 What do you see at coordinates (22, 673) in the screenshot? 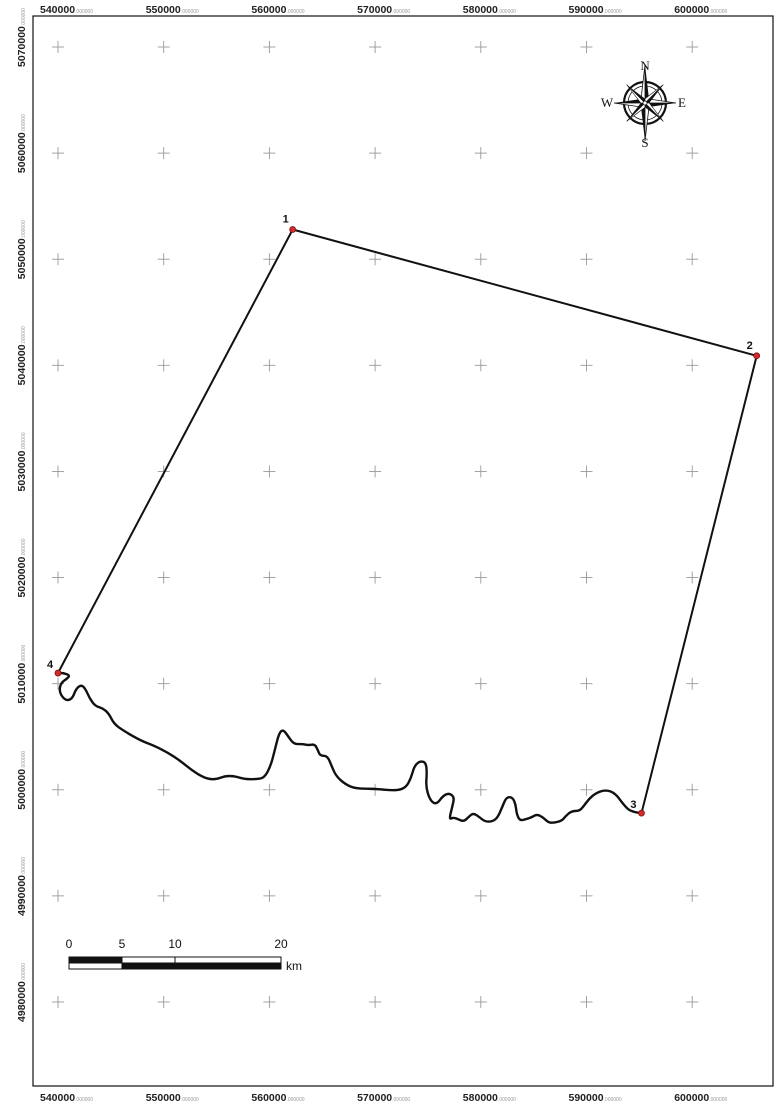
I see `y-tick-label: 5010000.000000` at bounding box center [22, 673].